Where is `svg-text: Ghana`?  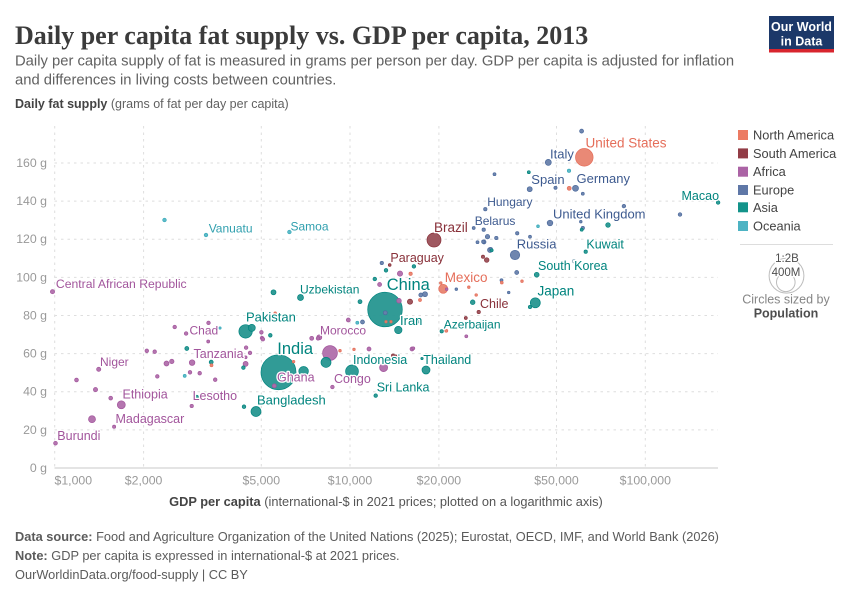 svg-text: Ghana is located at coordinates (296, 378).